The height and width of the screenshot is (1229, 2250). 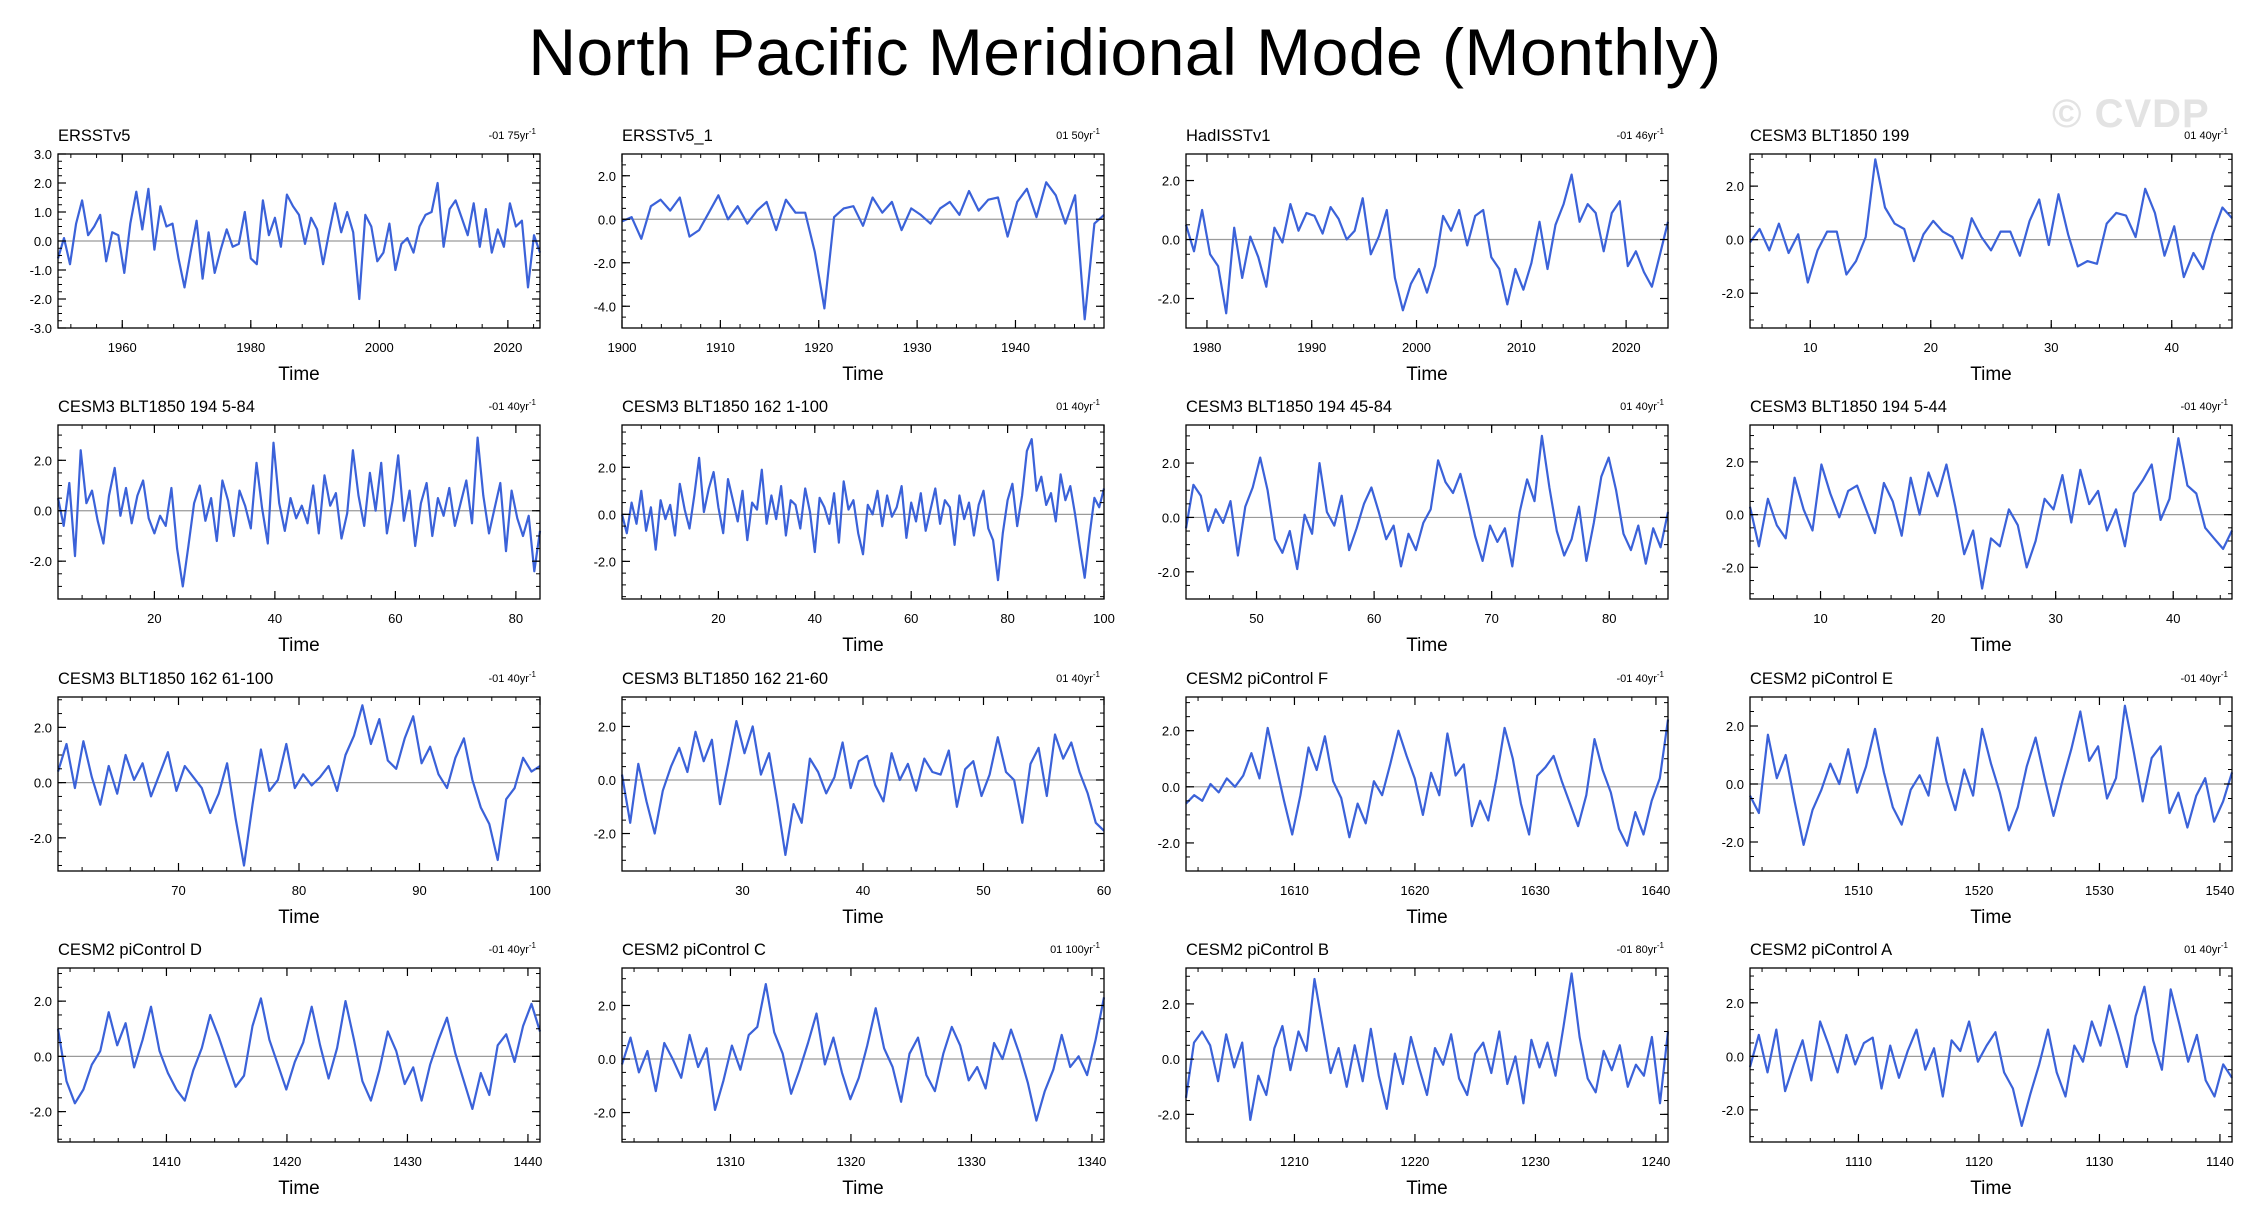 What do you see at coordinates (1015, 347) in the screenshot?
I see `x-tick-label: 1940` at bounding box center [1015, 347].